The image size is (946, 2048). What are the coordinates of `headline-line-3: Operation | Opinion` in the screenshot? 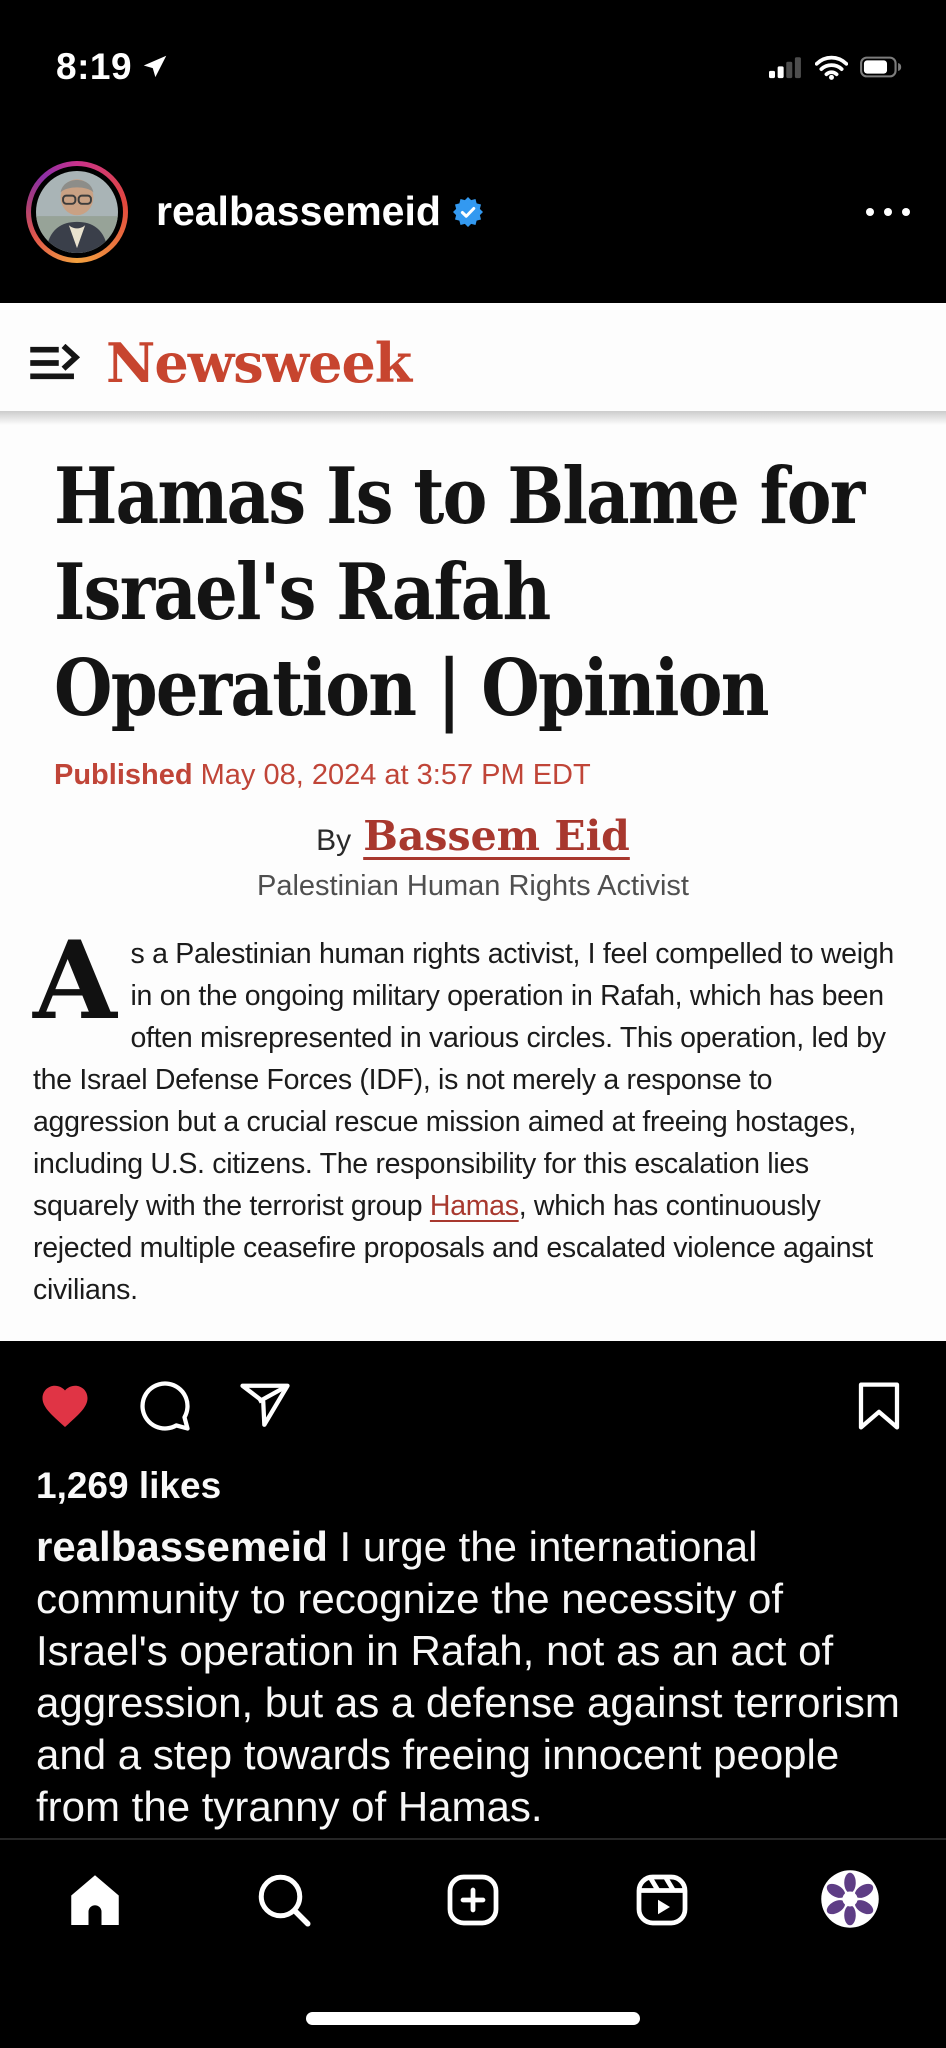 It's located at (412, 688).